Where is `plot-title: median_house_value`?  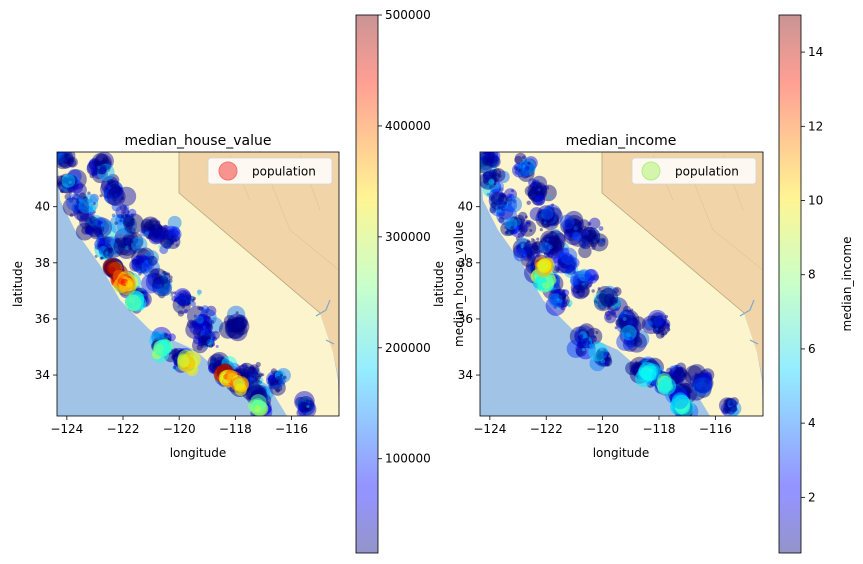 plot-title: median_house_value is located at coordinates (198, 141).